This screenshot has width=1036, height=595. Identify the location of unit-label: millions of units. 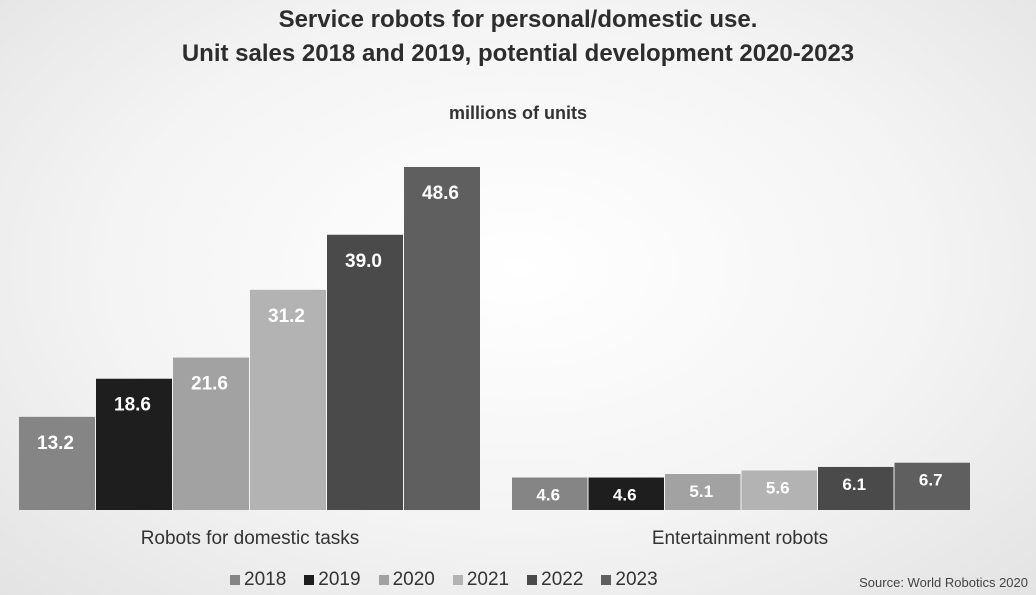
(518, 113).